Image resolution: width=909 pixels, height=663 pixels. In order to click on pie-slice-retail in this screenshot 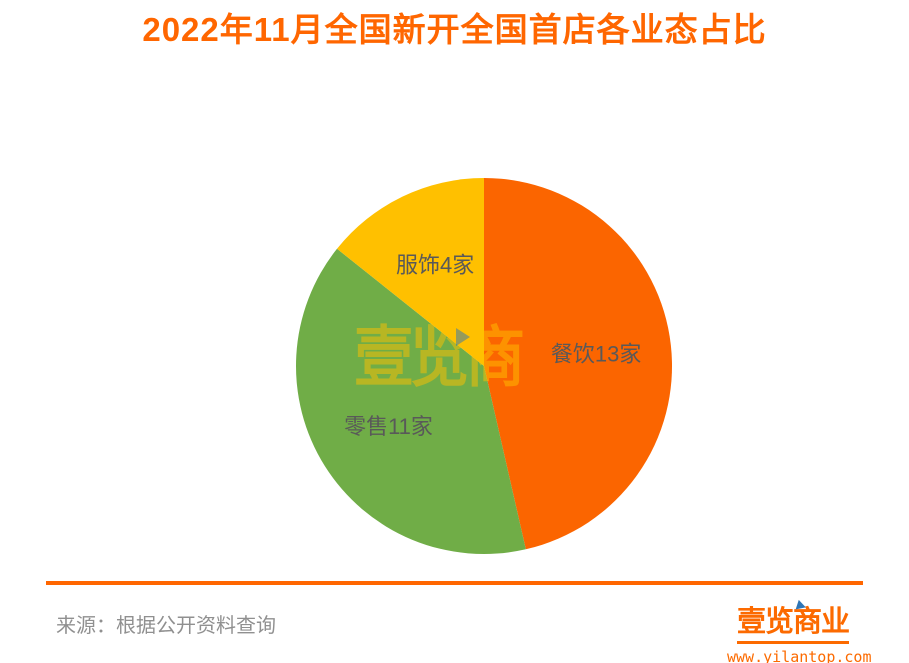, I will do `click(410, 401)`.